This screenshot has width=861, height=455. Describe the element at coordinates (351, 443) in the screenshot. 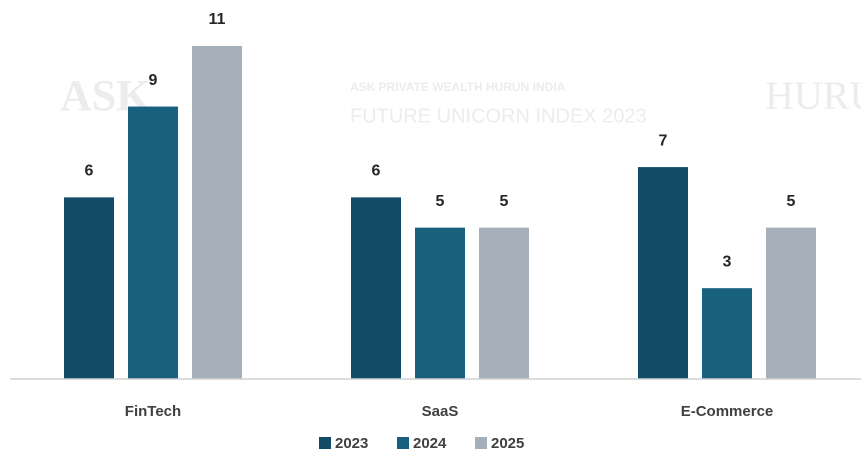

I see `legend-label: 2023` at that location.